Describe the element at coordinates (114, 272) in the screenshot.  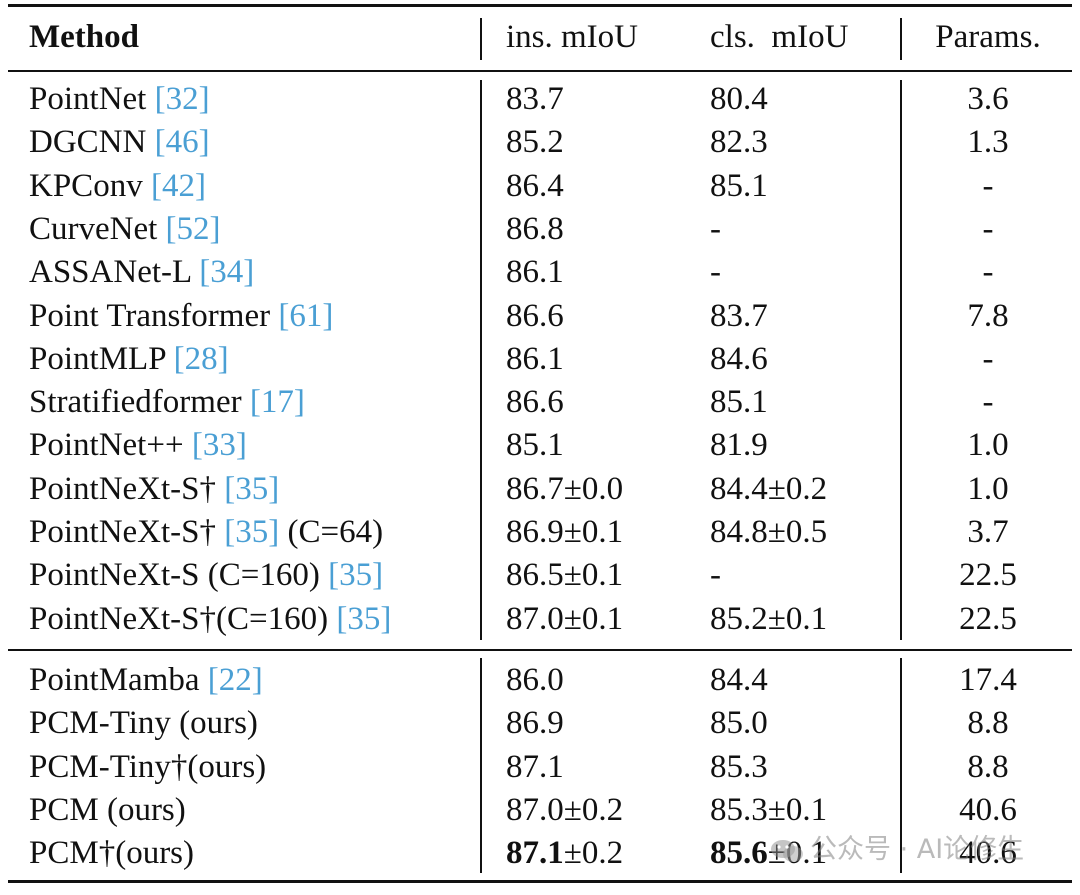
I see `method-name: ASSANet-L` at that location.